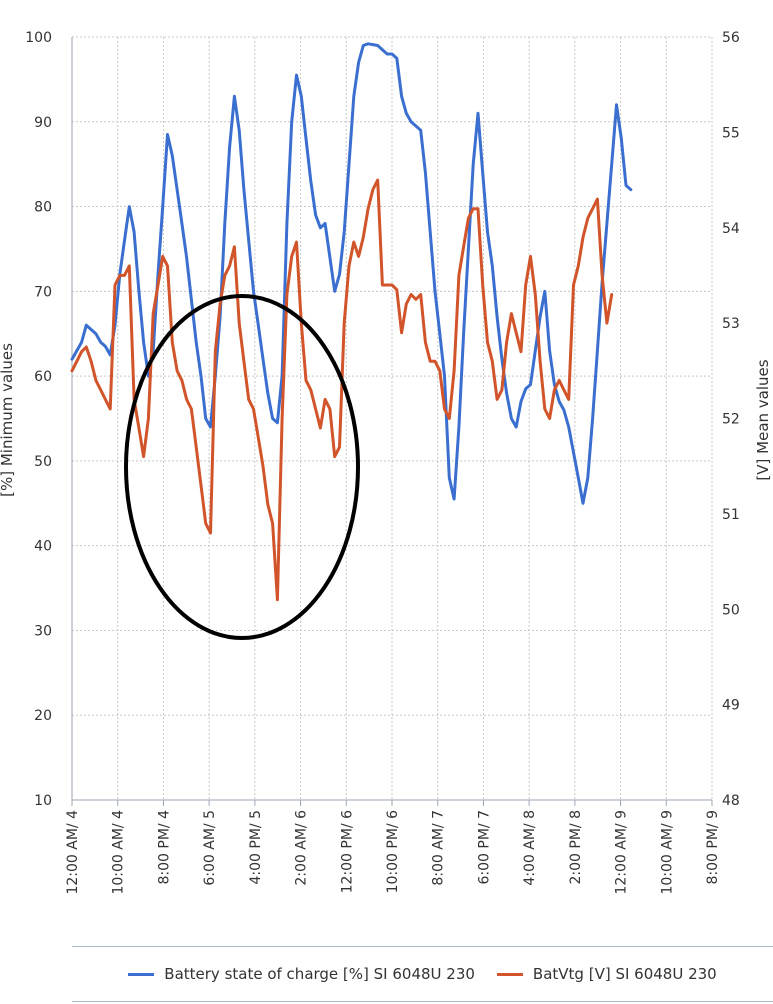 This screenshot has height=1004, width=773. Describe the element at coordinates (242, 467) in the screenshot. I see `highlight-ellipse` at that location.